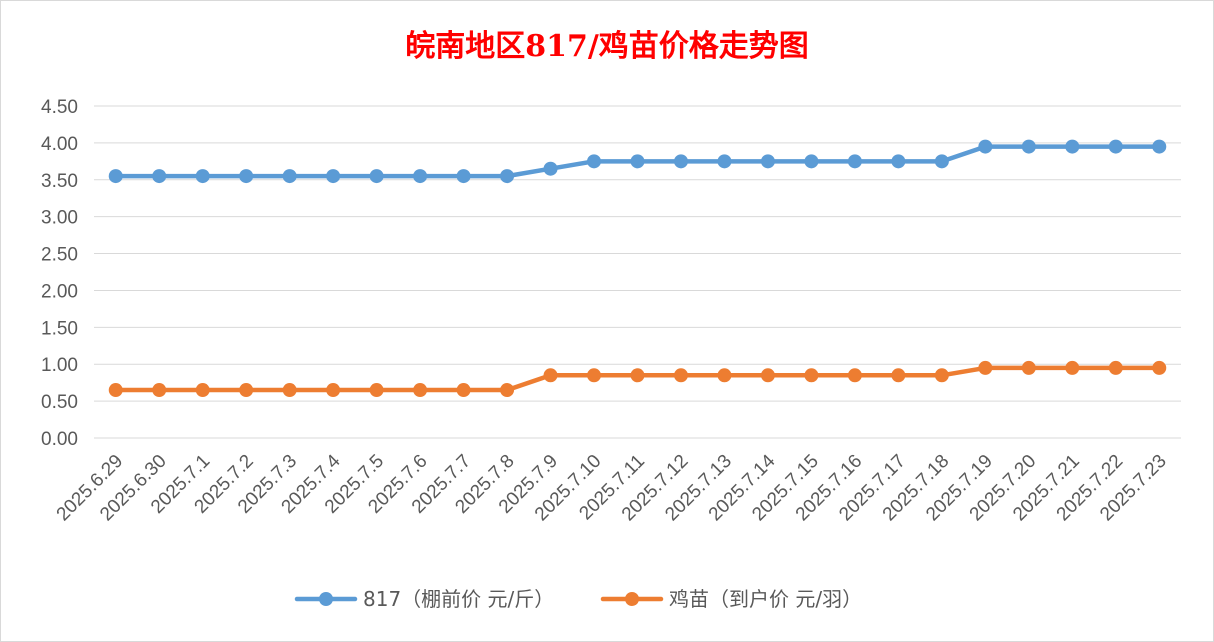  Describe the element at coordinates (59, 255) in the screenshot. I see `y-tick-label: 2.50` at that location.